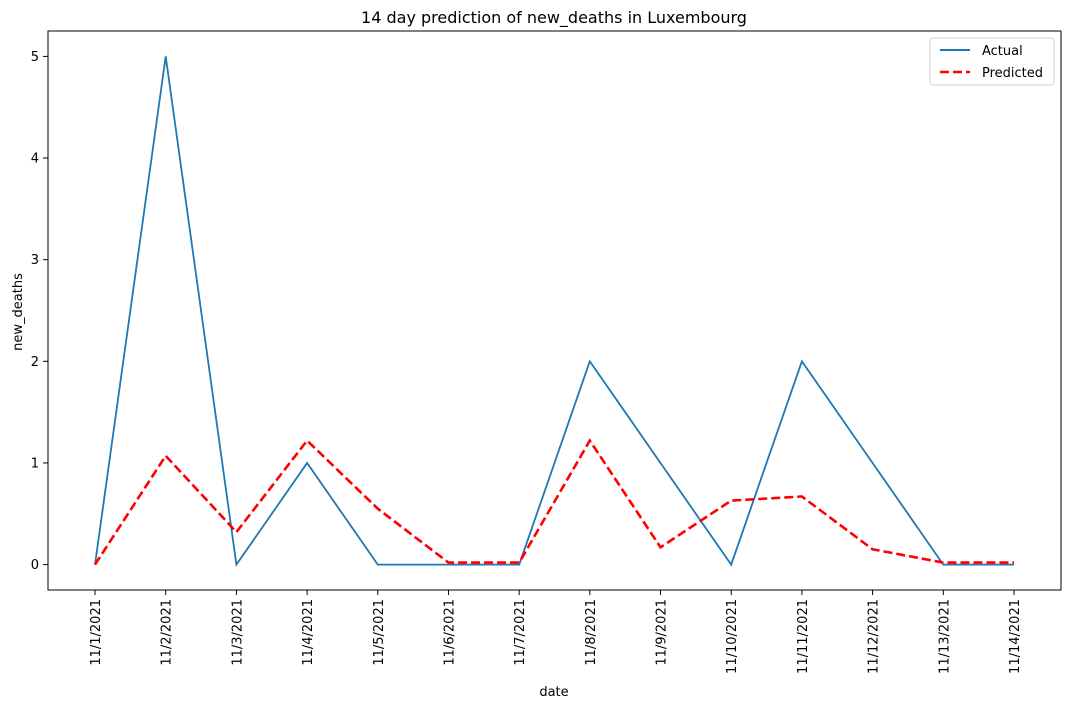 This screenshot has height=709, width=1070. Describe the element at coordinates (1012, 73) in the screenshot. I see `legend-predicted-label: Predicted` at that location.